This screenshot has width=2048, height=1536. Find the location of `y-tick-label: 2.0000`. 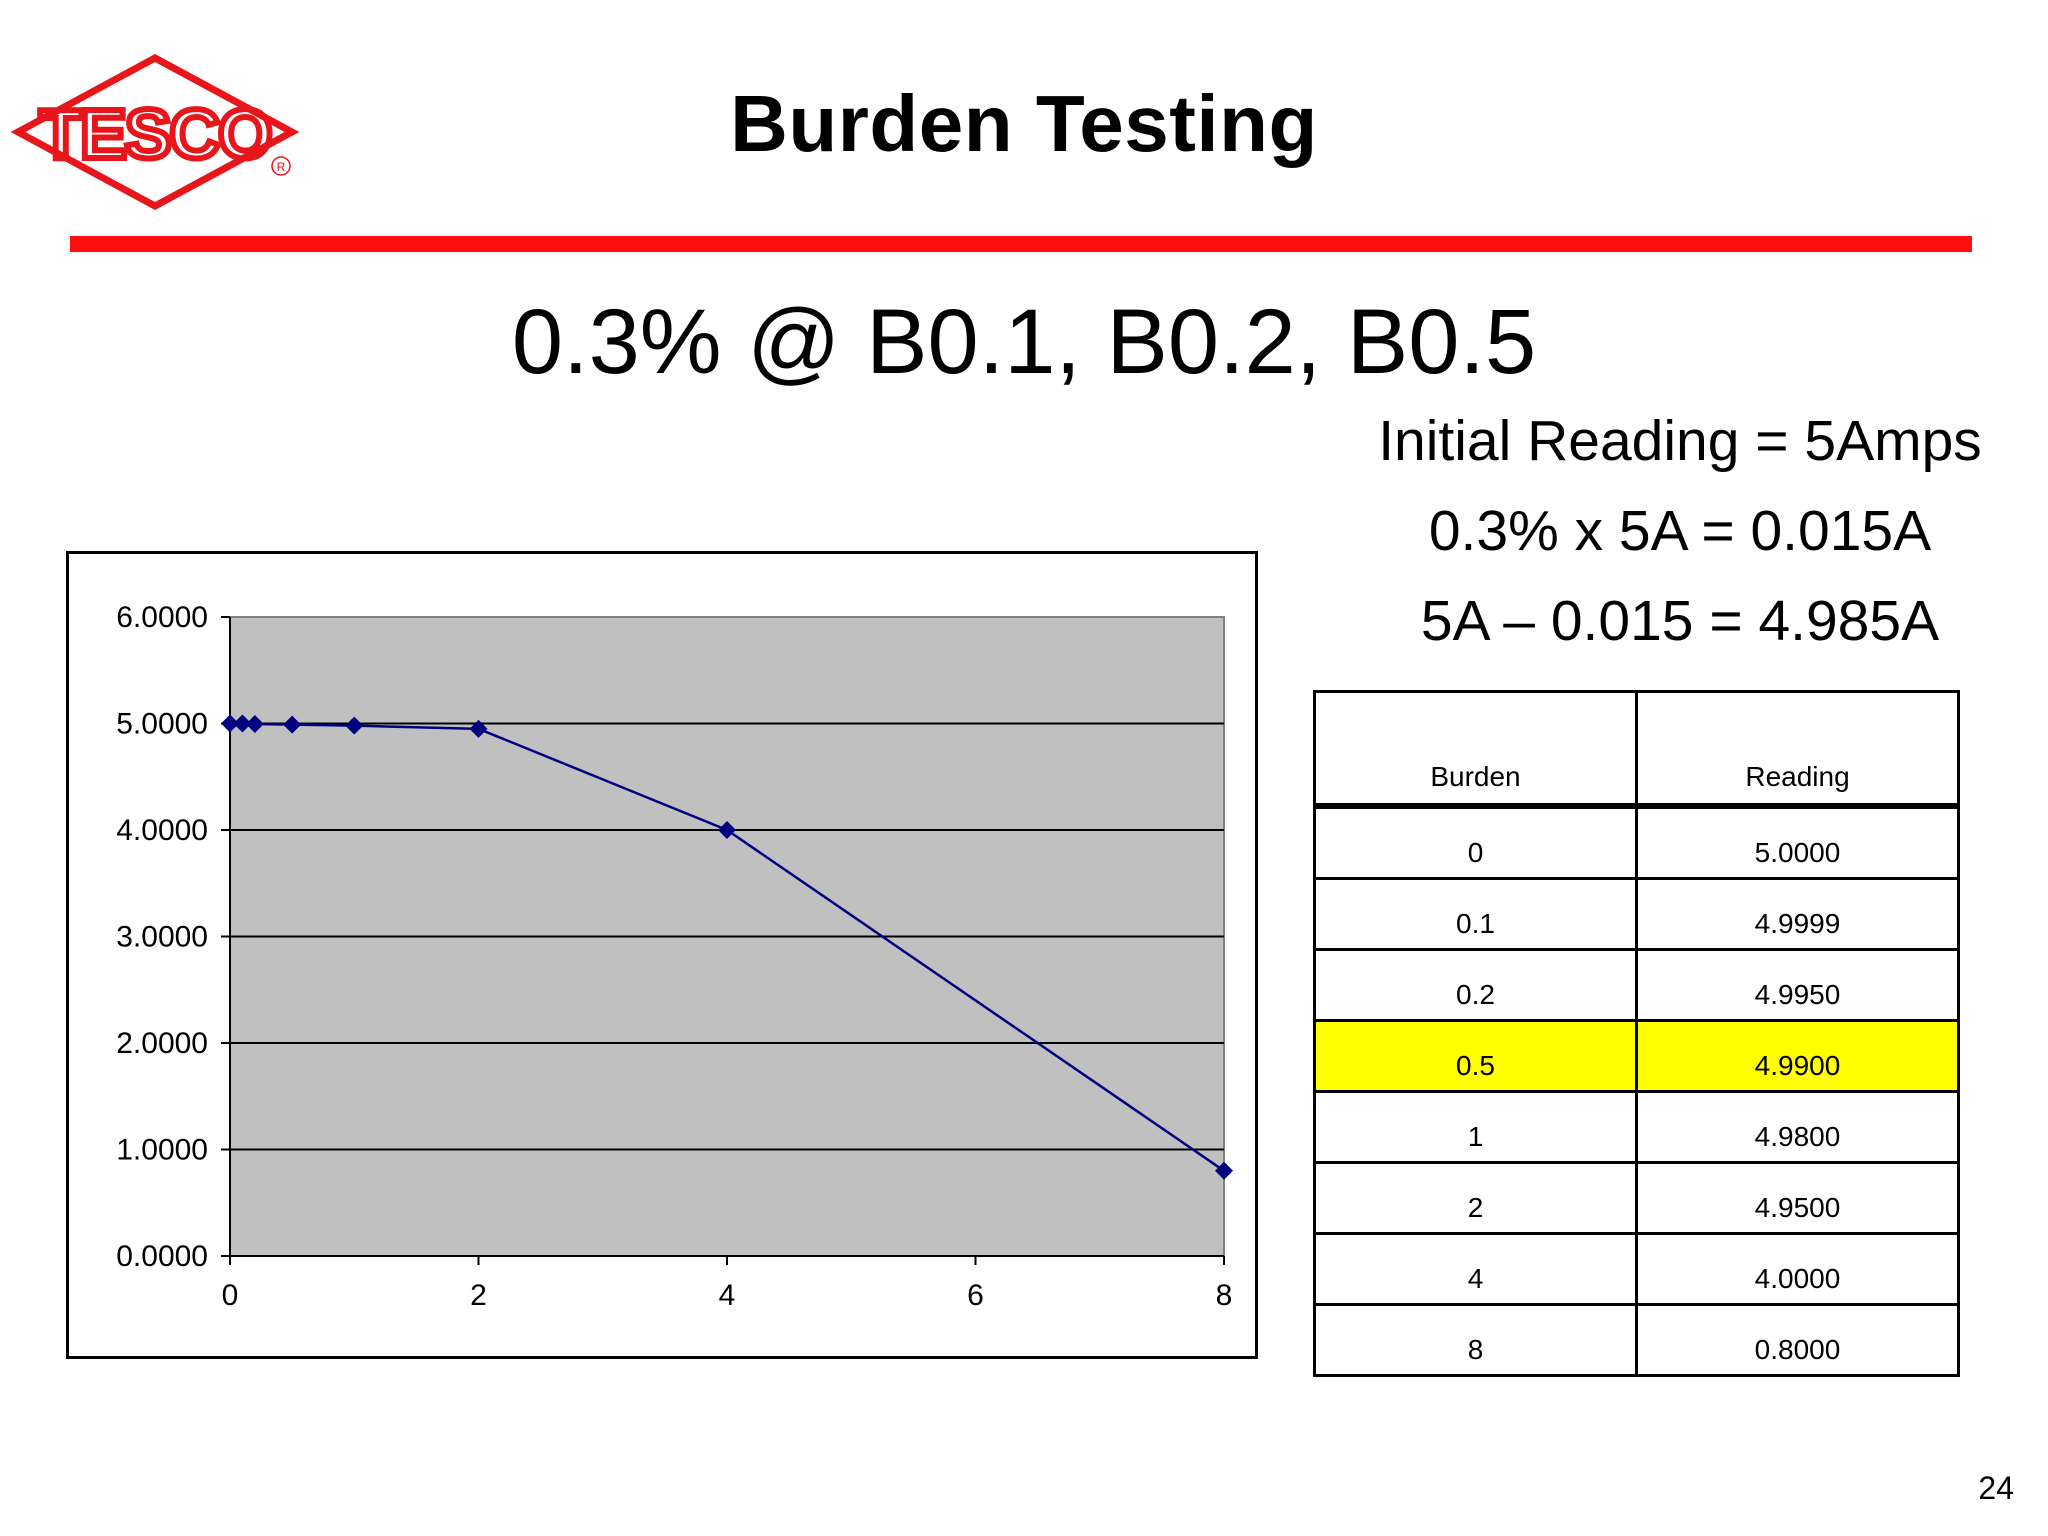

y-tick-label: 2.0000 is located at coordinates (162, 1043).